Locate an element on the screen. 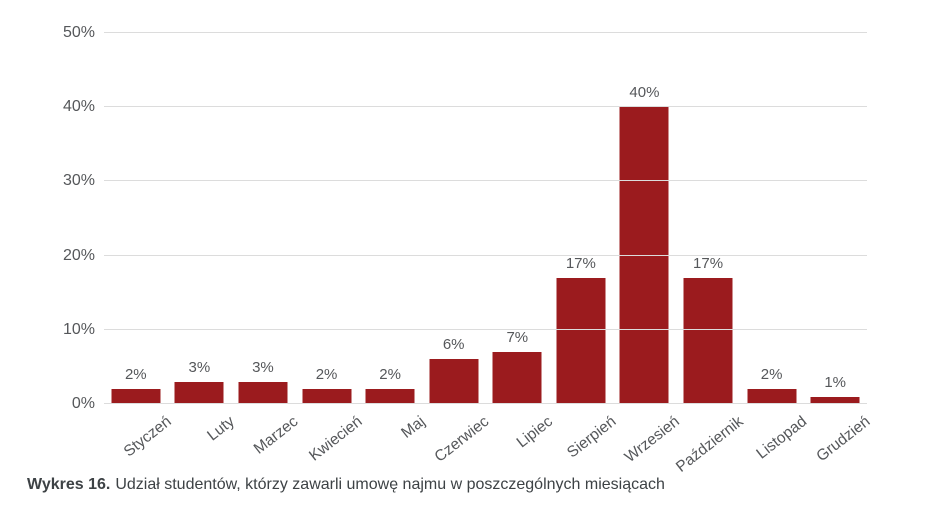  x-tick-label-6: Czerwiec is located at coordinates (462, 439).